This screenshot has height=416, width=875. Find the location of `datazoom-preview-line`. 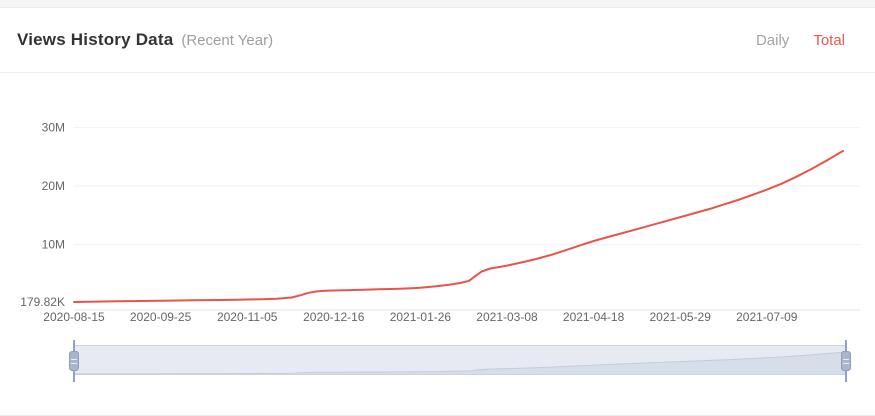

datazoom-preview-line is located at coordinates (460, 362).